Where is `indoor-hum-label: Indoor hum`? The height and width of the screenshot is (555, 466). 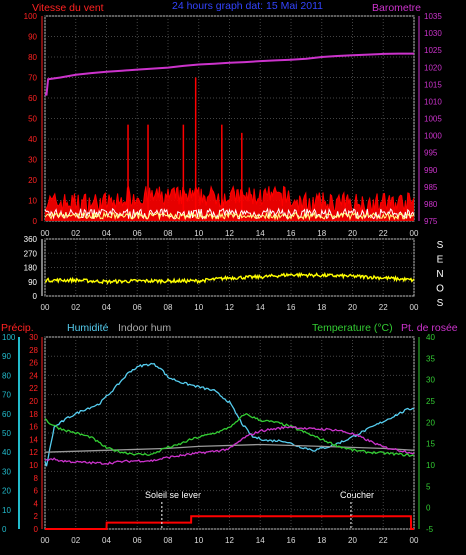 indoor-hum-label: Indoor hum is located at coordinates (144, 328).